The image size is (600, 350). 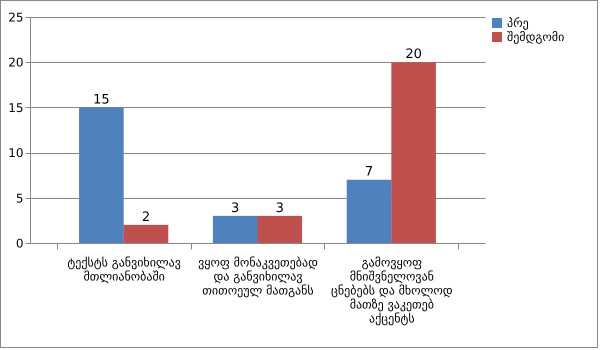 I want to click on x-tick-label: ტექსტს განვიხილავ მთლიანობაში, so click(x=124, y=270).